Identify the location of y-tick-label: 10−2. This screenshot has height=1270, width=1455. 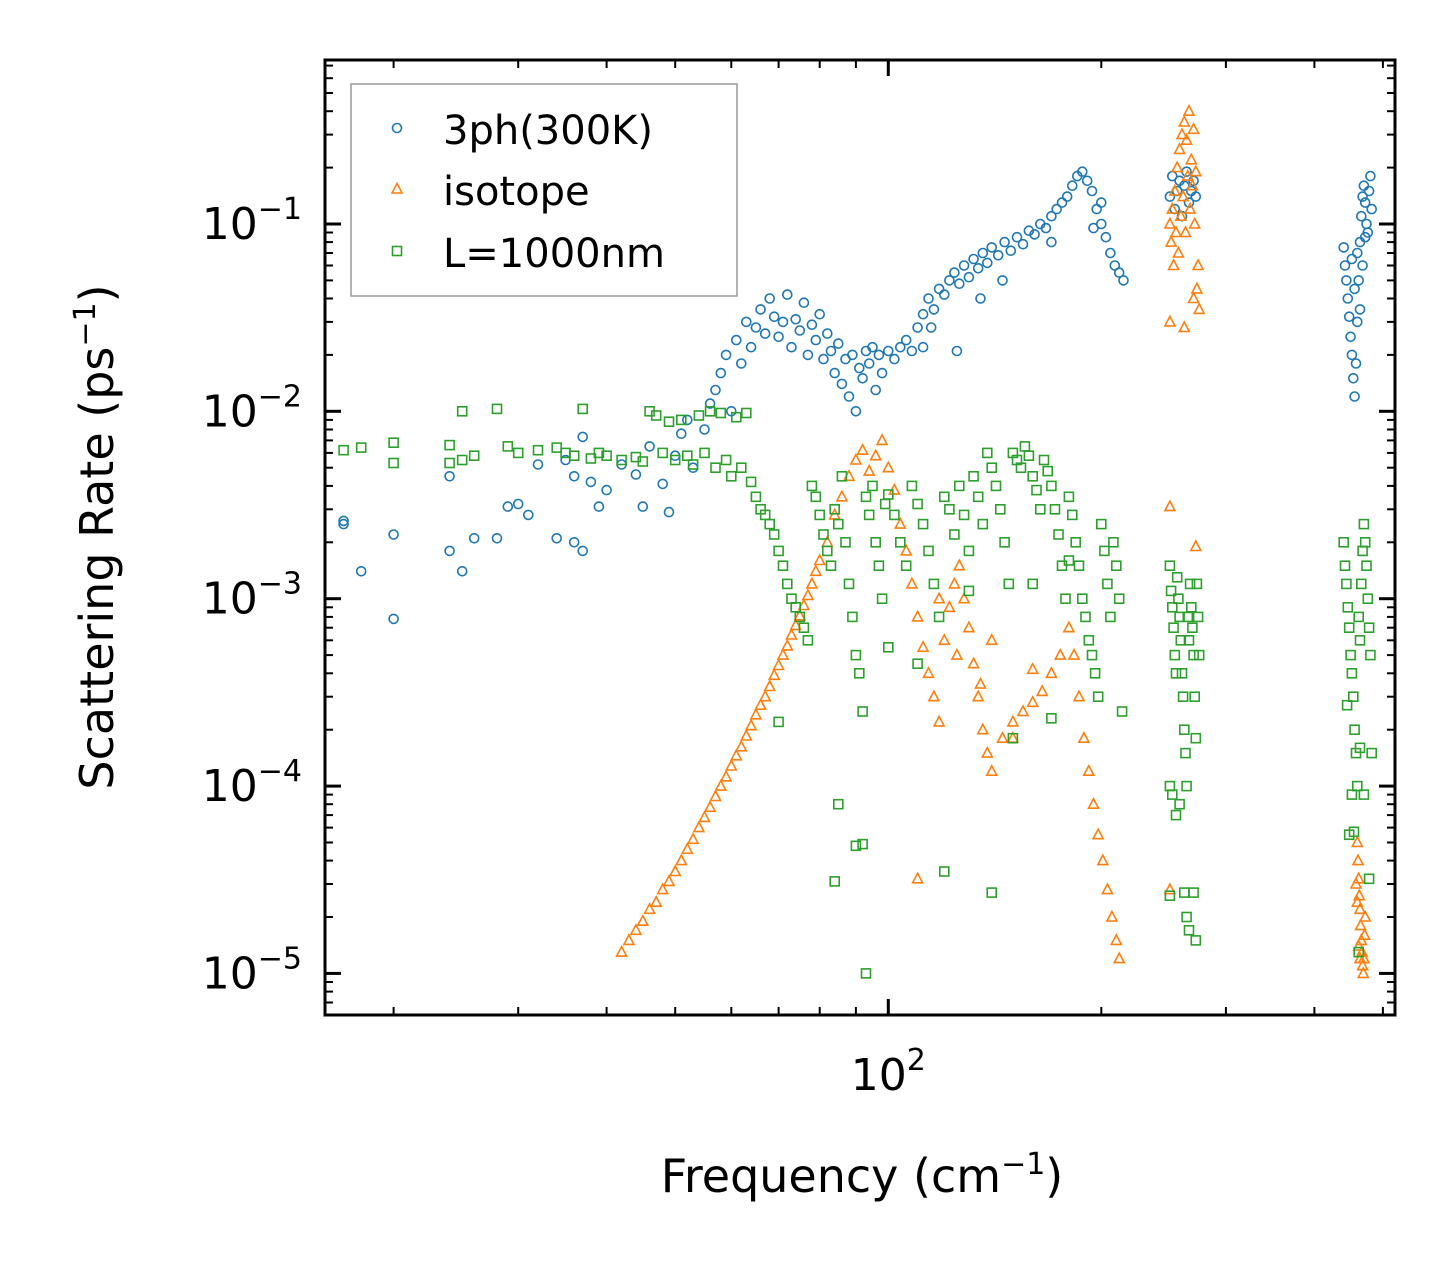
(252, 408).